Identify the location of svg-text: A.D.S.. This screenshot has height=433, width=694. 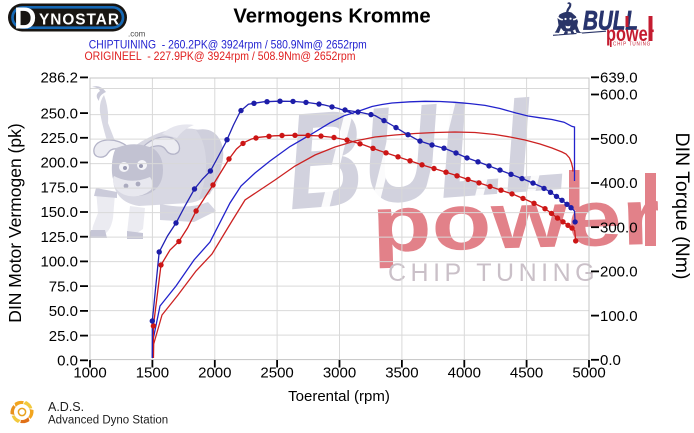
(66, 407).